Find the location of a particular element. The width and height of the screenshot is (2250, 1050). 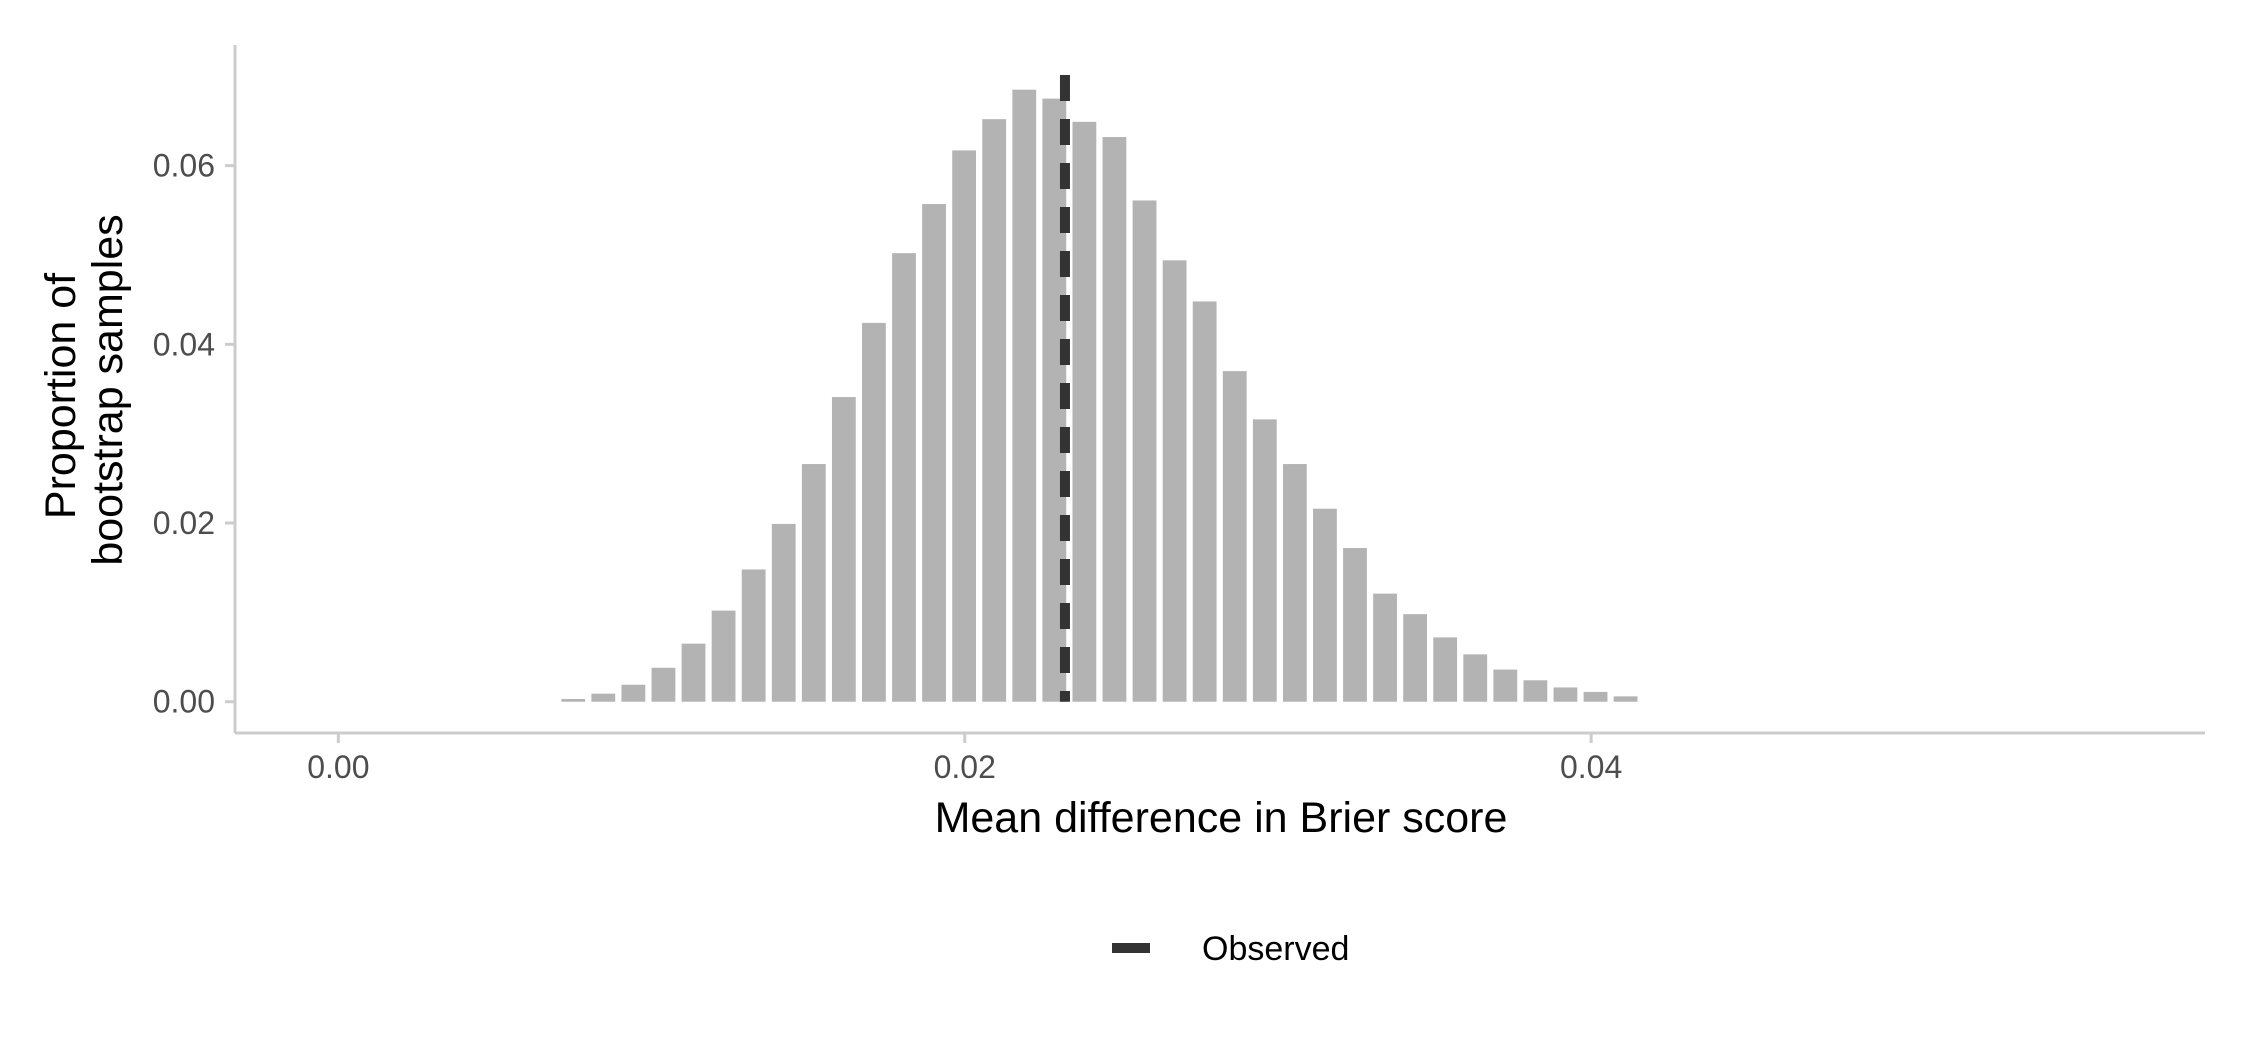

x-tick-label: 0.02 is located at coordinates (965, 767).